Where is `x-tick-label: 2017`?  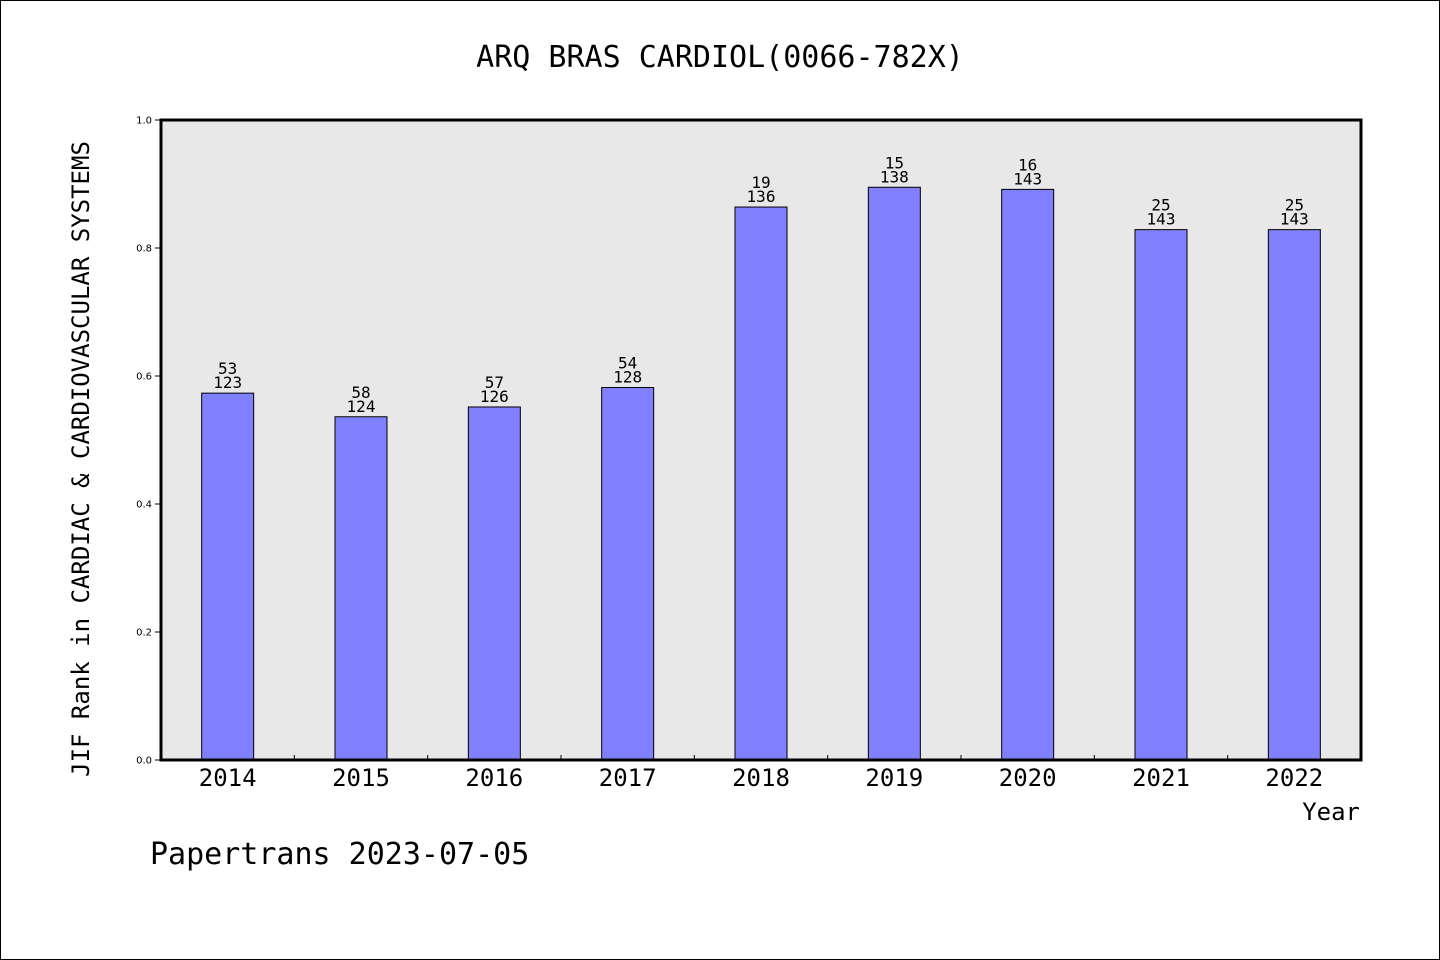
x-tick-label: 2017 is located at coordinates (628, 778).